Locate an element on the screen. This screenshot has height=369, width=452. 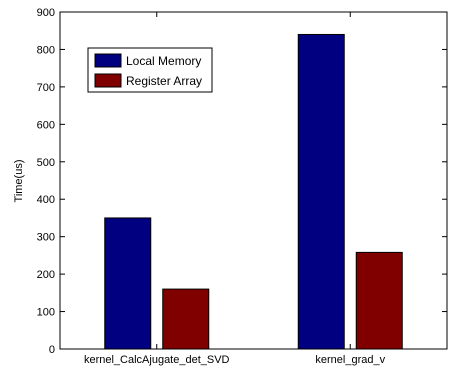
y-tick-label: 900 is located at coordinates (46, 13).